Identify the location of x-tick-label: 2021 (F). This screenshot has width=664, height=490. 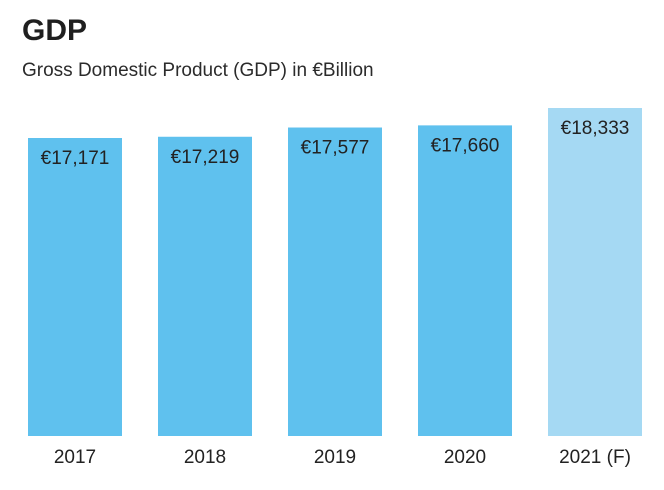
(595, 457).